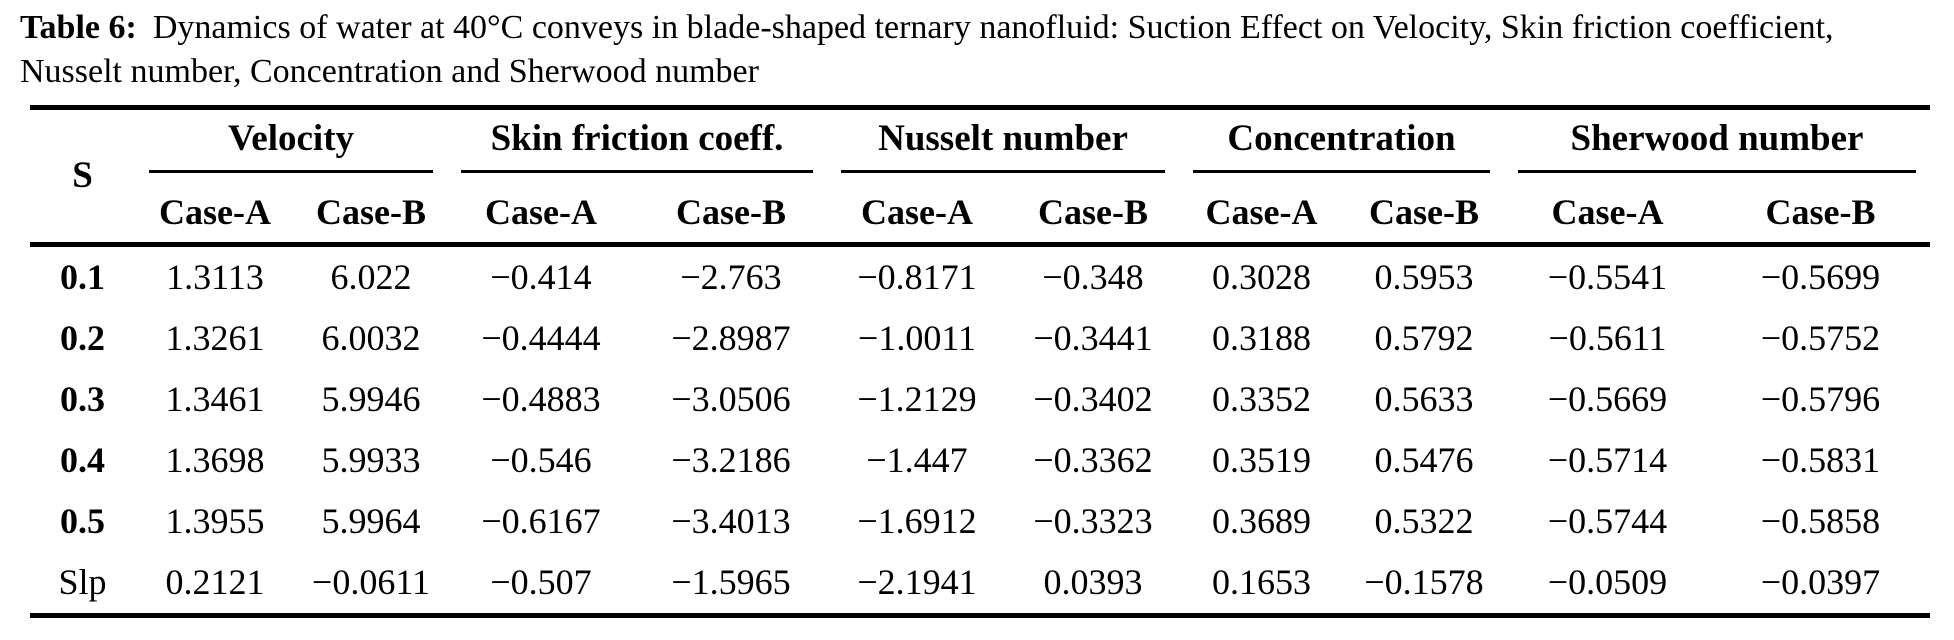 This screenshot has height=640, width=1954. What do you see at coordinates (371, 277) in the screenshot?
I see `table-cell: 6.022` at bounding box center [371, 277].